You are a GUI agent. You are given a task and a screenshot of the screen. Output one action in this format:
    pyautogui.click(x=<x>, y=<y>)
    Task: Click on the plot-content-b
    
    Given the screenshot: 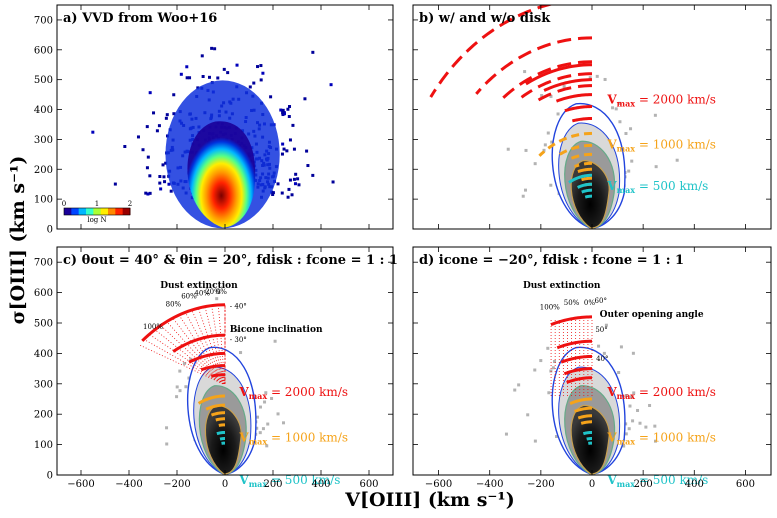 What is the action you would take?
    pyautogui.click(x=554, y=117)
    